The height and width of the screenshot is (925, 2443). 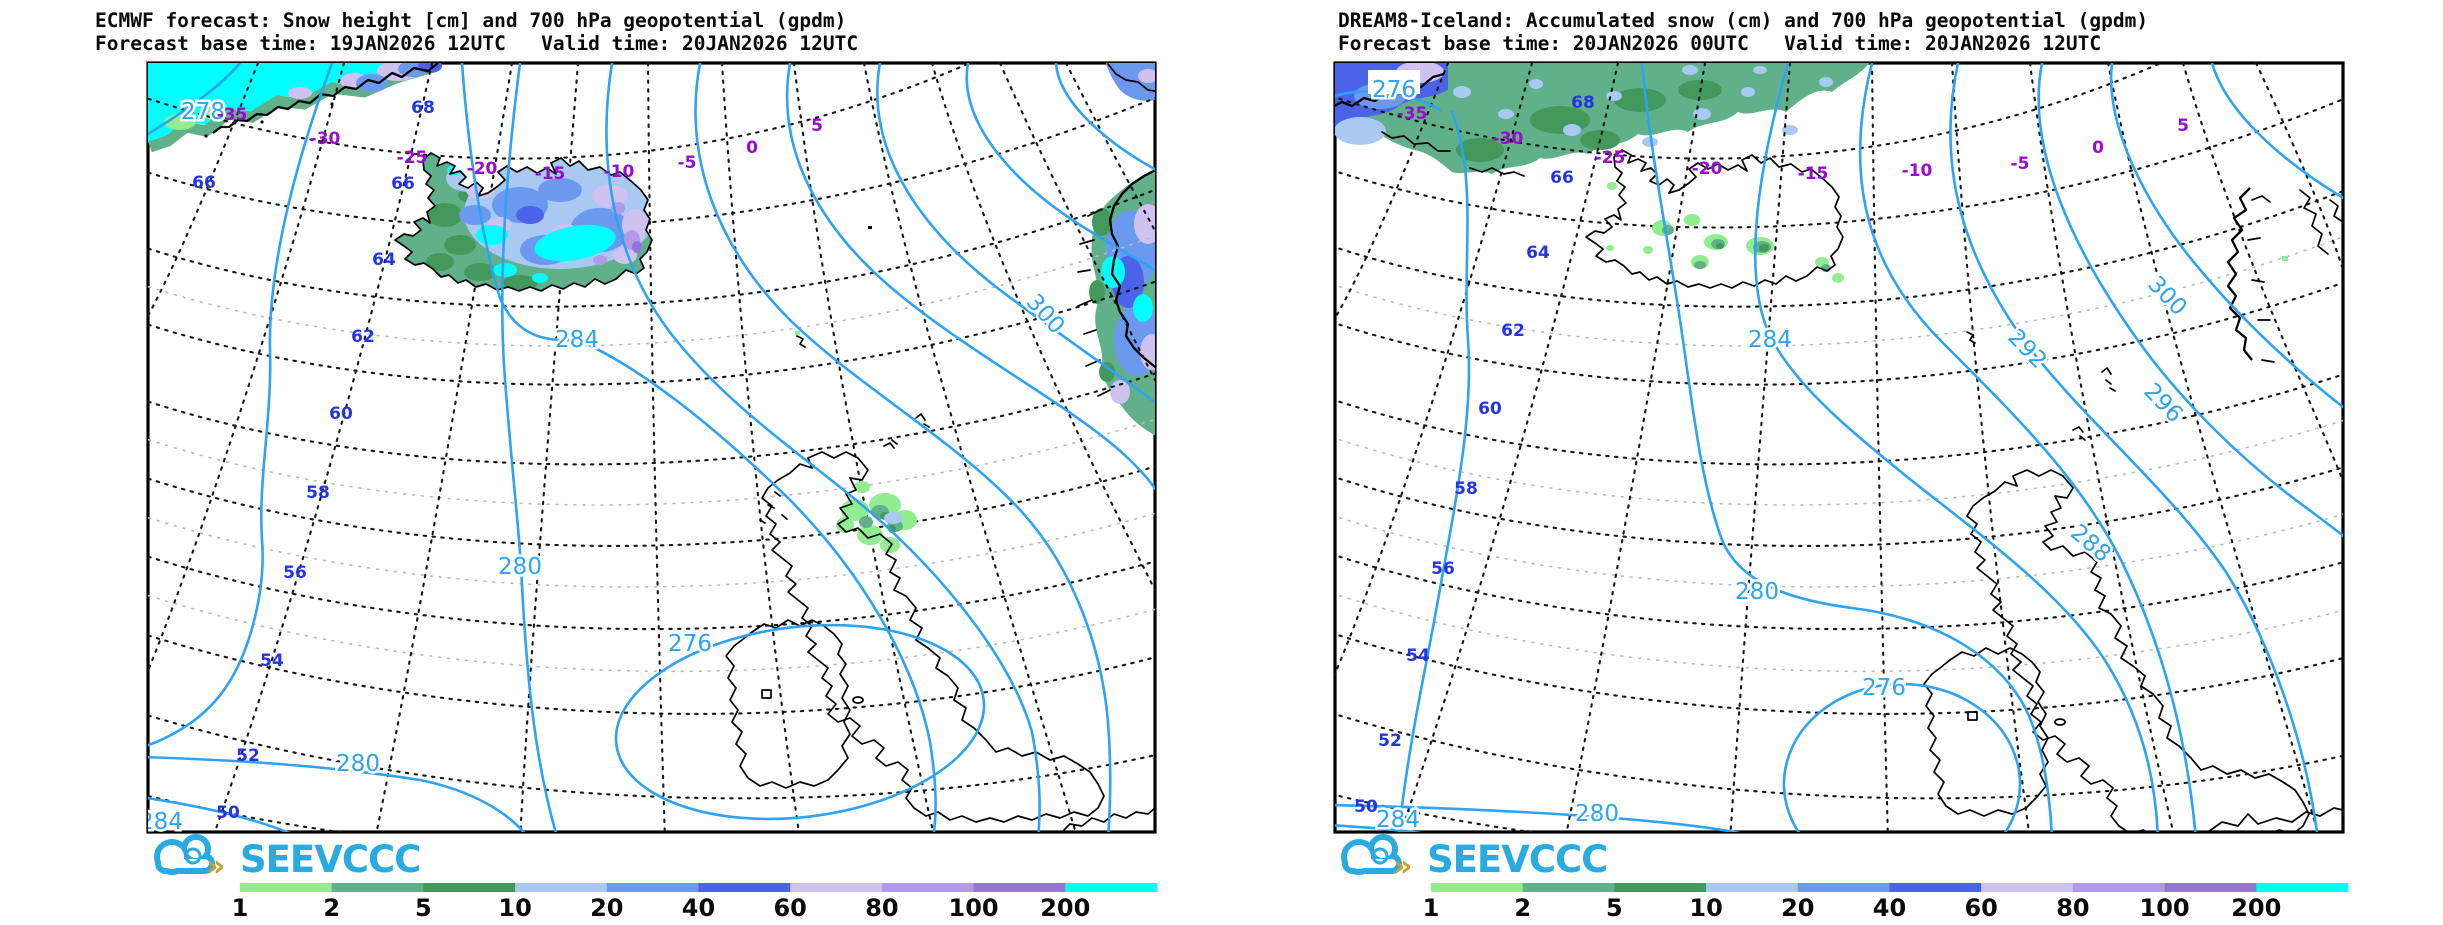 What do you see at coordinates (1917, 171) in the screenshot?
I see `longitude-label: -10` at bounding box center [1917, 171].